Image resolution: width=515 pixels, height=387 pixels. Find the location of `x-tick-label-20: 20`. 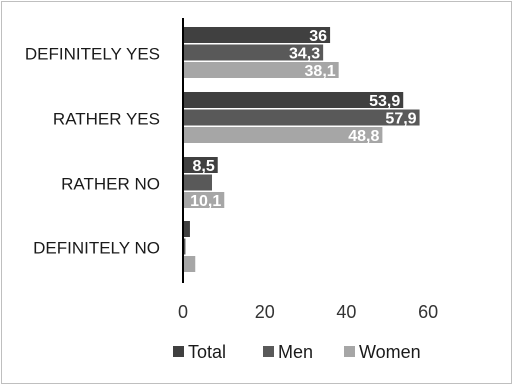

x-tick-label-20: 20 is located at coordinates (265, 312).